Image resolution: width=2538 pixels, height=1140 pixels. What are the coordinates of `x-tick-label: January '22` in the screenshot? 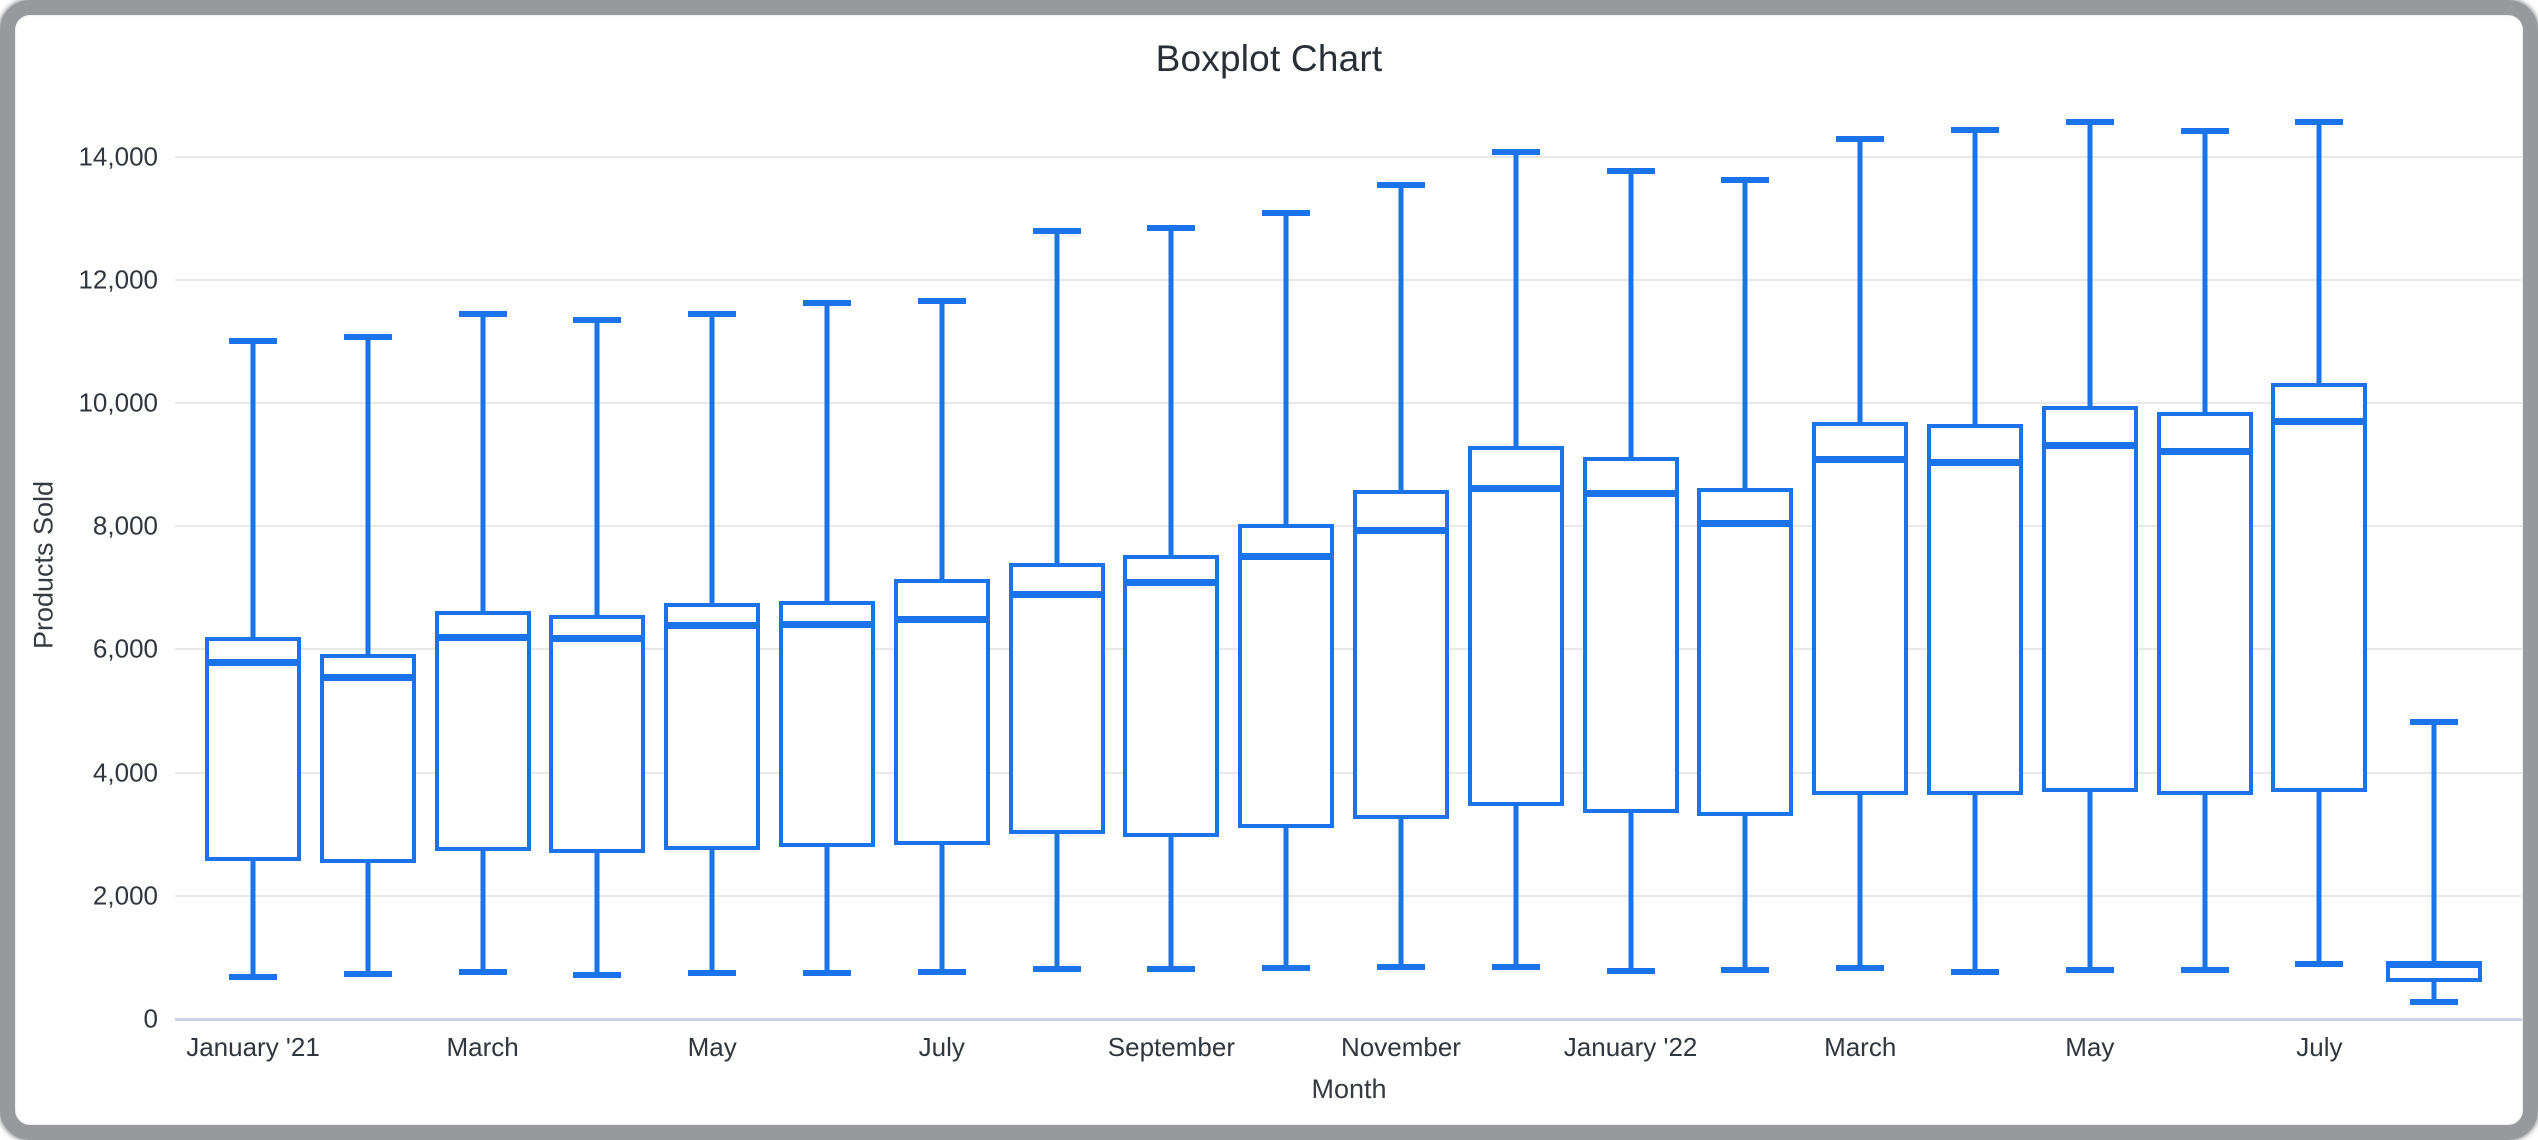 It's located at (1630, 1047).